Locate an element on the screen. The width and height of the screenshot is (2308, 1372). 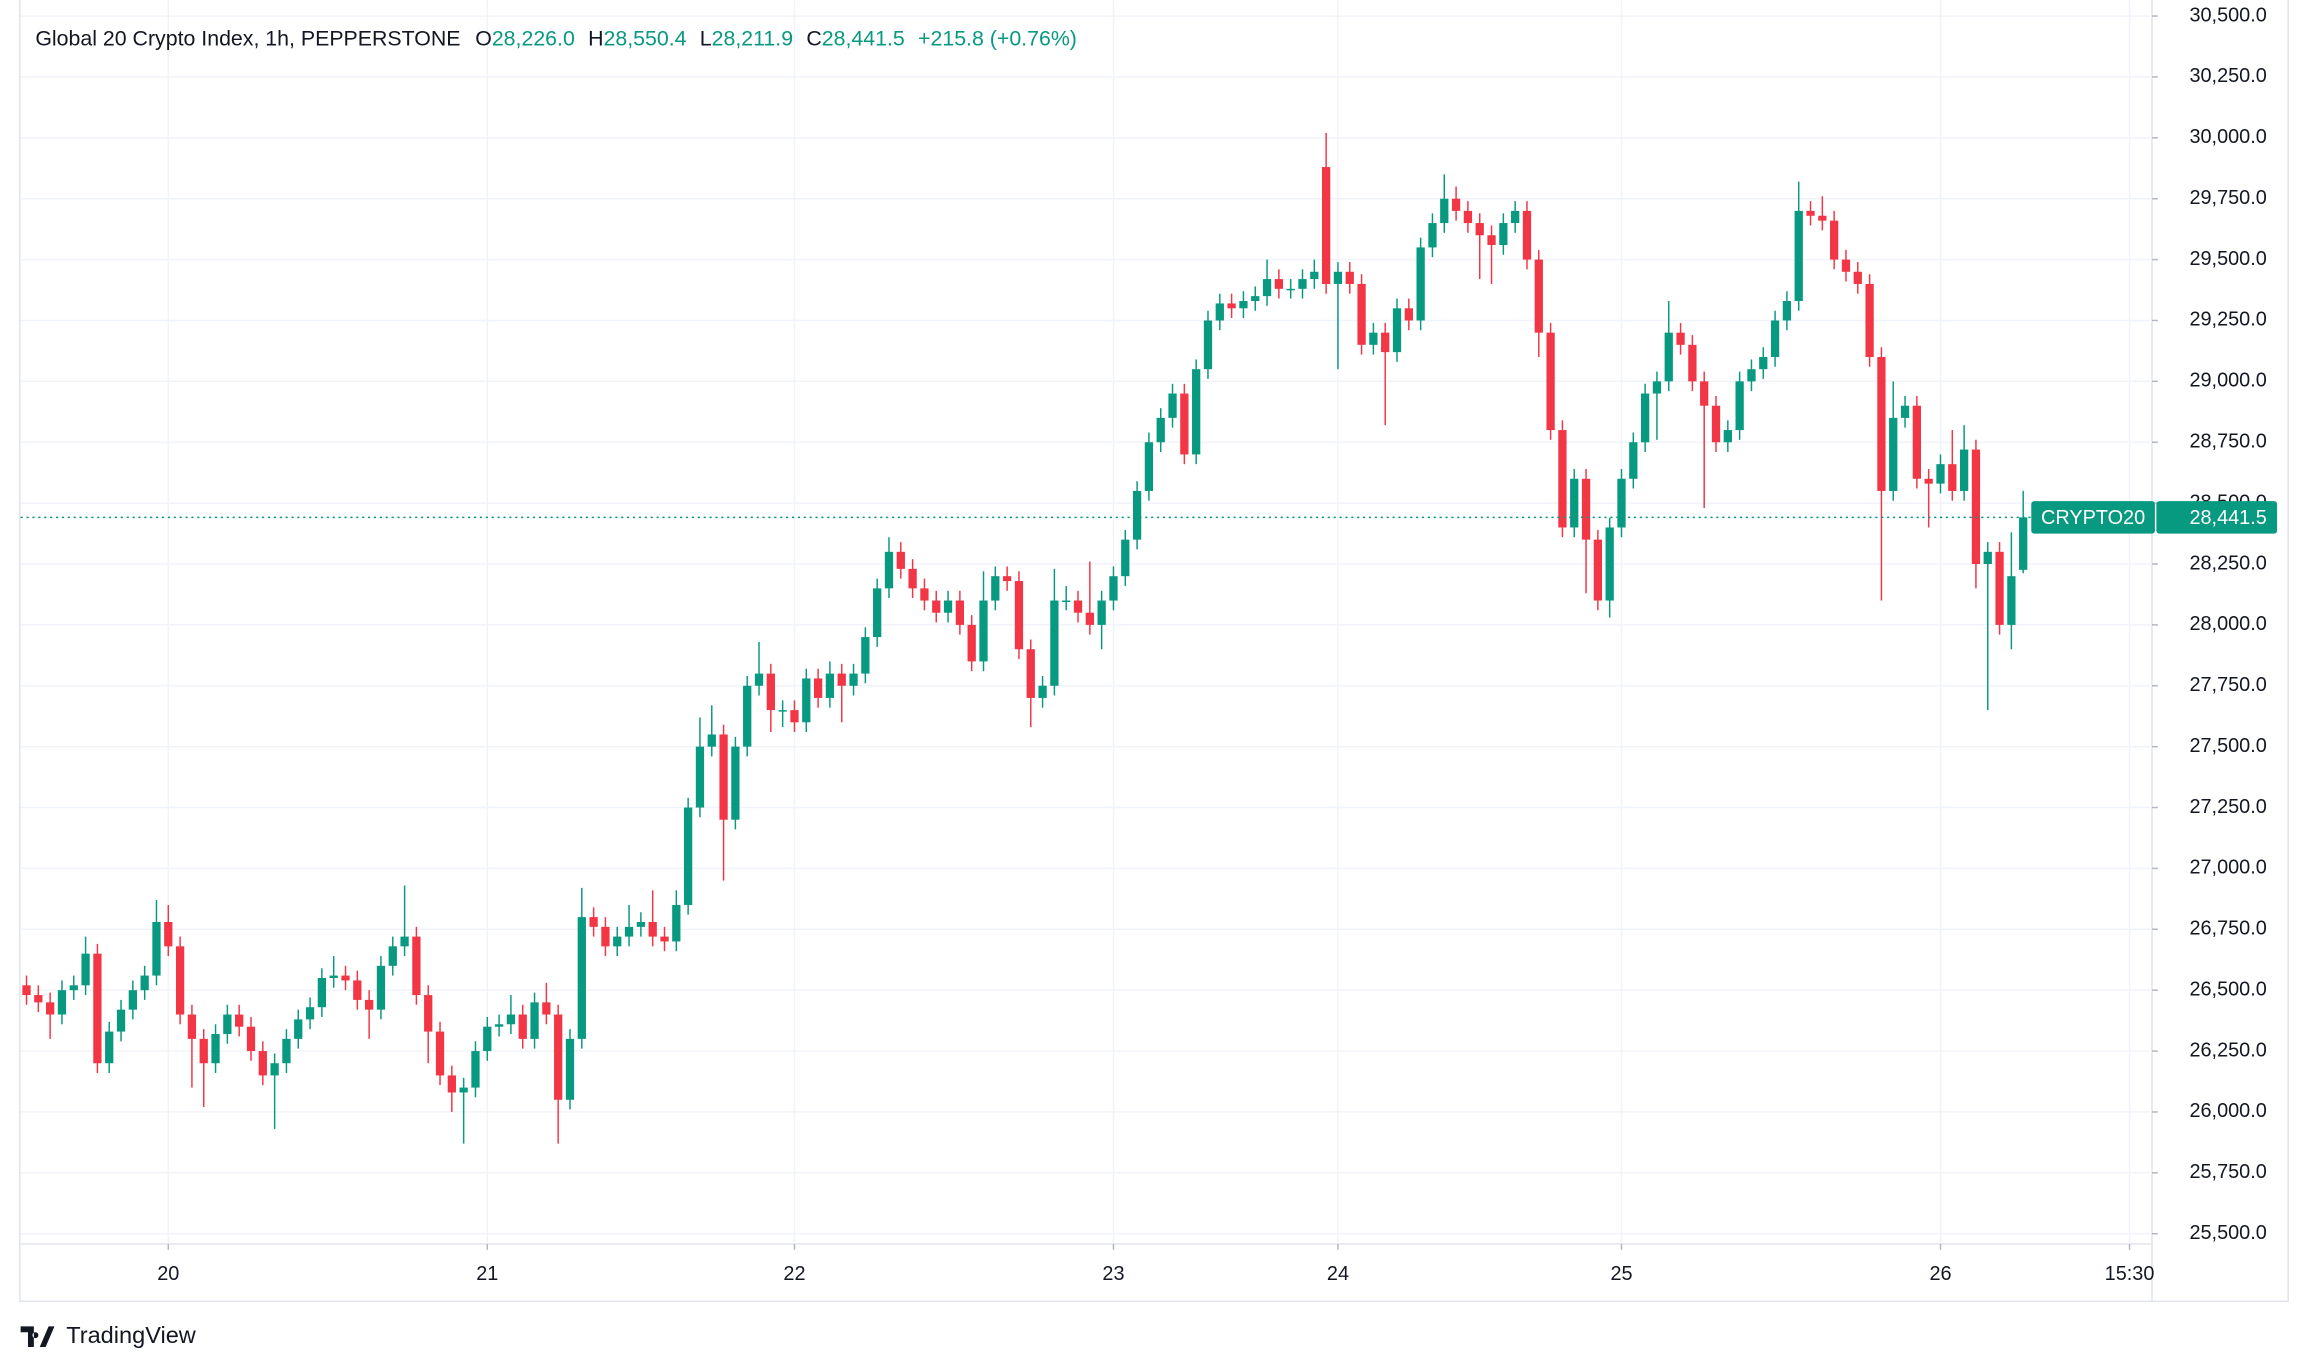
price-tag is located at coordinates (2217, 517).